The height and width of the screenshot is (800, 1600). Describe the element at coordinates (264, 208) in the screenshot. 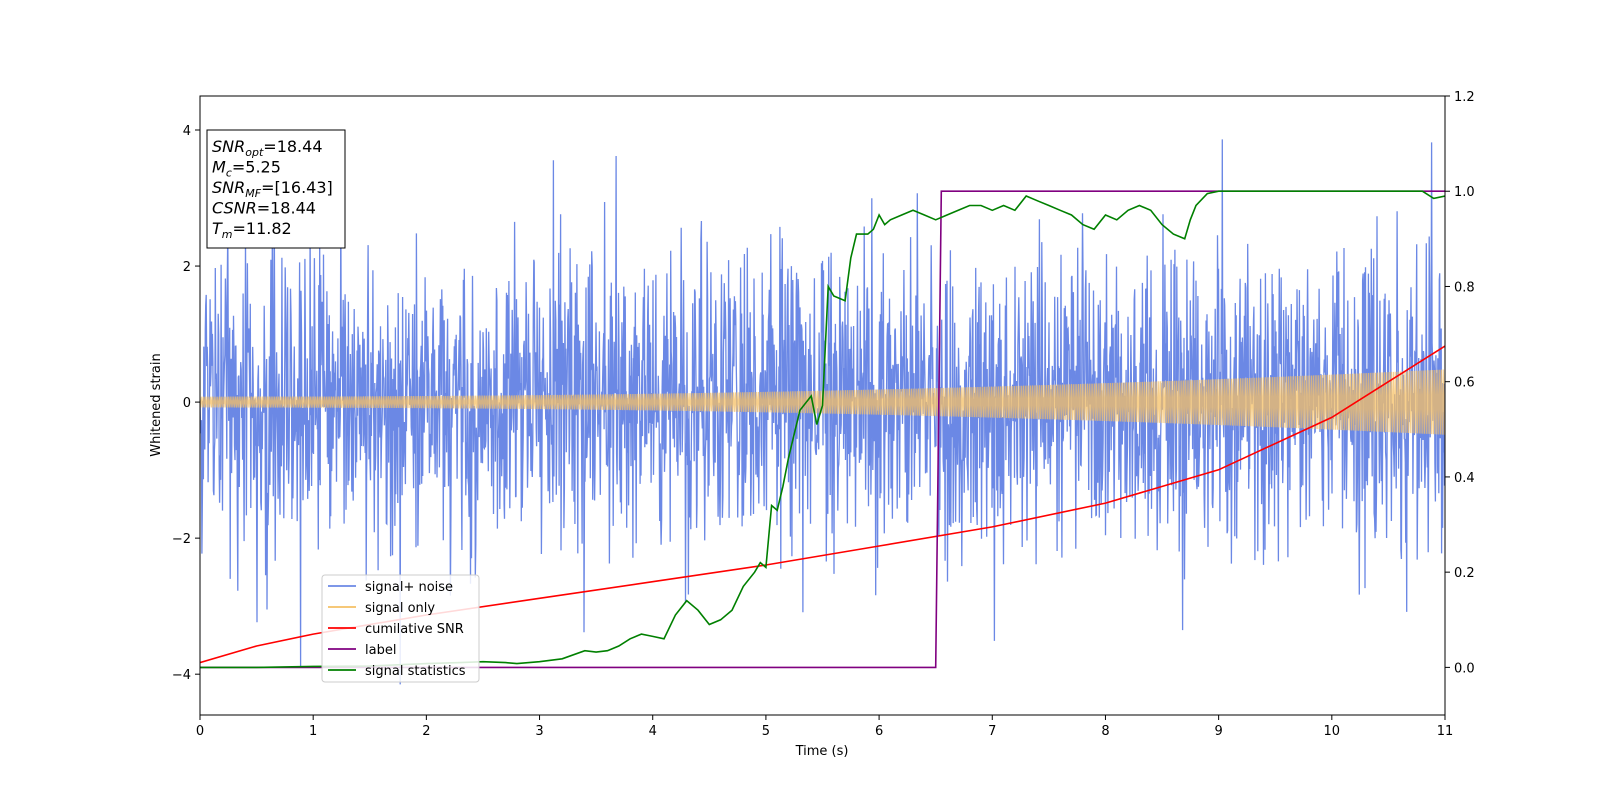

I see `info-line: CSNR=18.44` at that location.